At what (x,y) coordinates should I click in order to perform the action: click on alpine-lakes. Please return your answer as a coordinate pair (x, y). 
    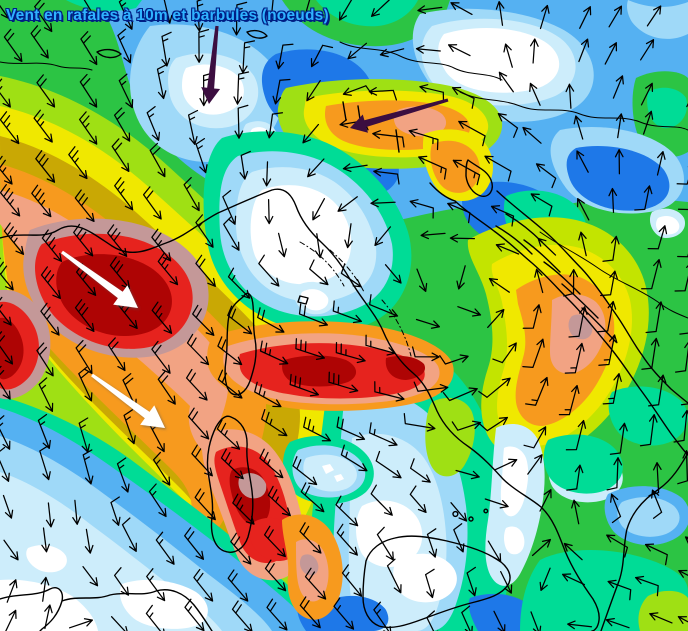
    Looking at the image, I should click on (248, 91).